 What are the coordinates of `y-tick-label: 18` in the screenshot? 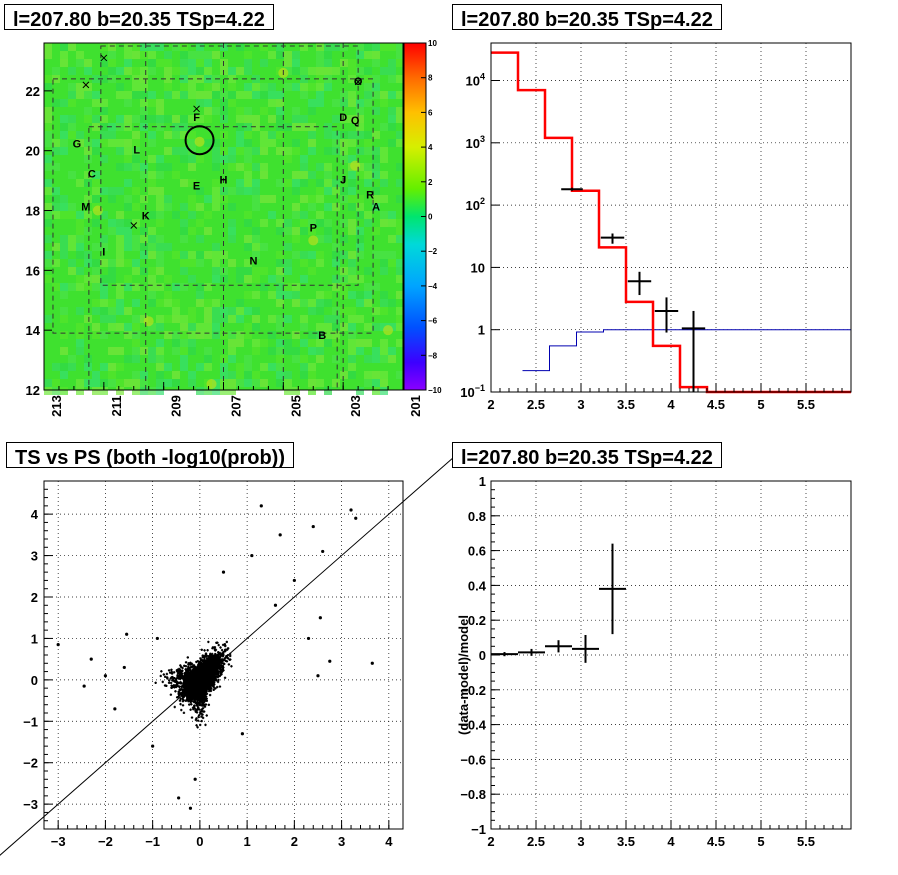 It's located at (33, 211).